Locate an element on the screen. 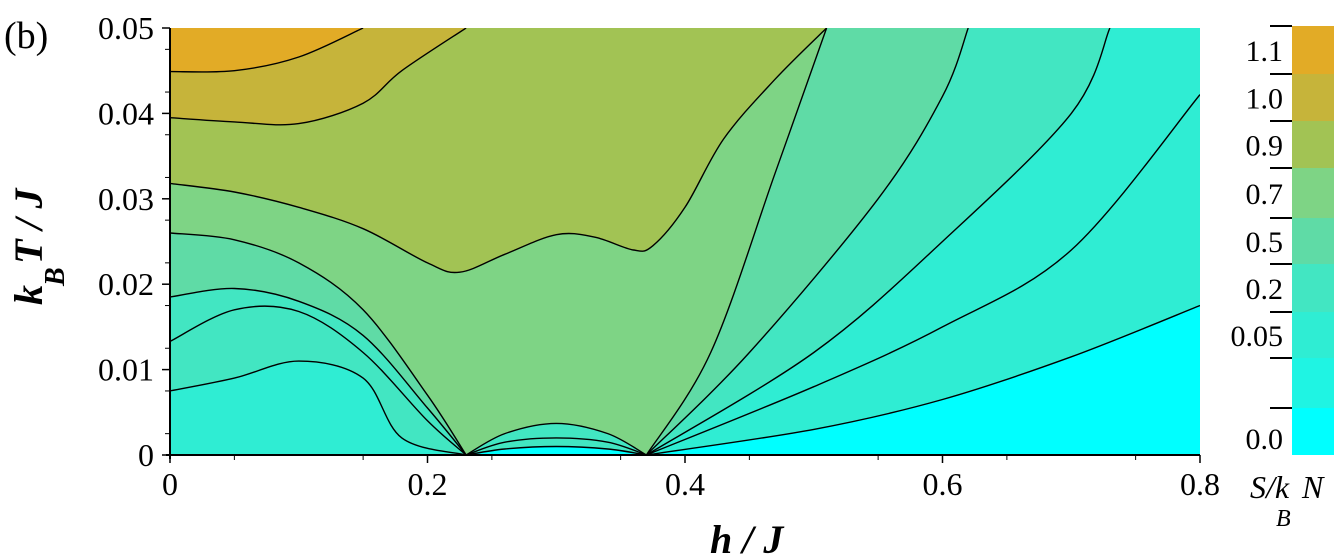 This screenshot has width=1338, height=560. panel-label: (b) is located at coordinates (26, 36).